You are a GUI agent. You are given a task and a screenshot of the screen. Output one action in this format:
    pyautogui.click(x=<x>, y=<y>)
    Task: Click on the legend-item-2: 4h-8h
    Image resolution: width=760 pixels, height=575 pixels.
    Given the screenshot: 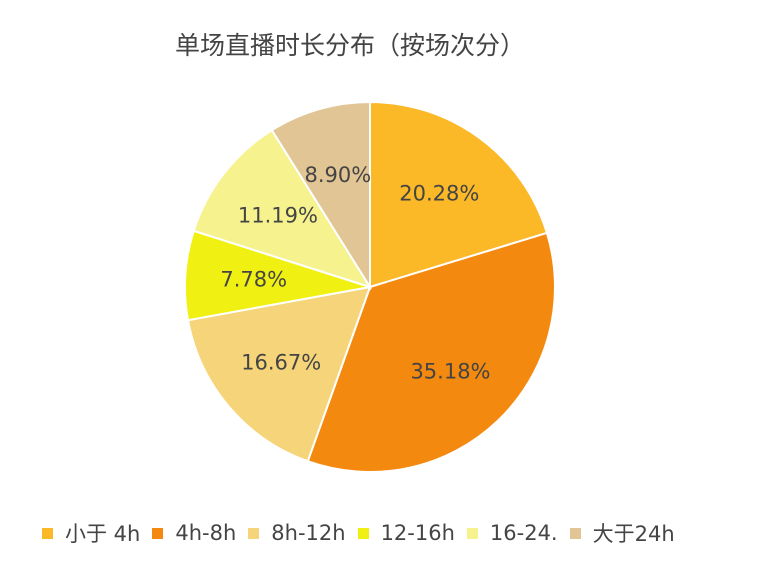 What is the action you would take?
    pyautogui.click(x=194, y=533)
    